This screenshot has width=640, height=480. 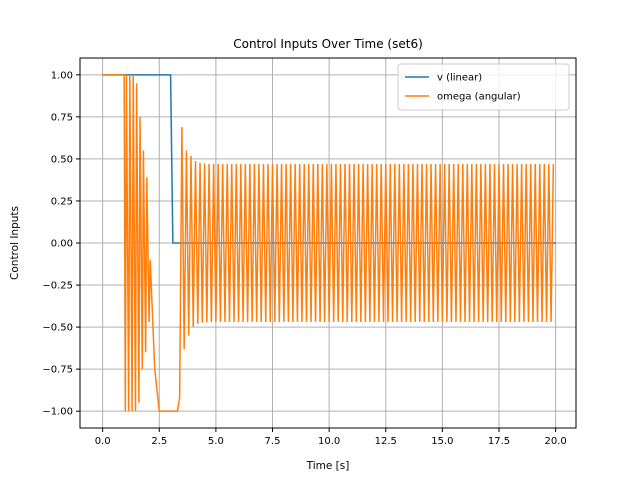 What do you see at coordinates (273, 441) in the screenshot?
I see `x-tick-label: 7.5` at bounding box center [273, 441].